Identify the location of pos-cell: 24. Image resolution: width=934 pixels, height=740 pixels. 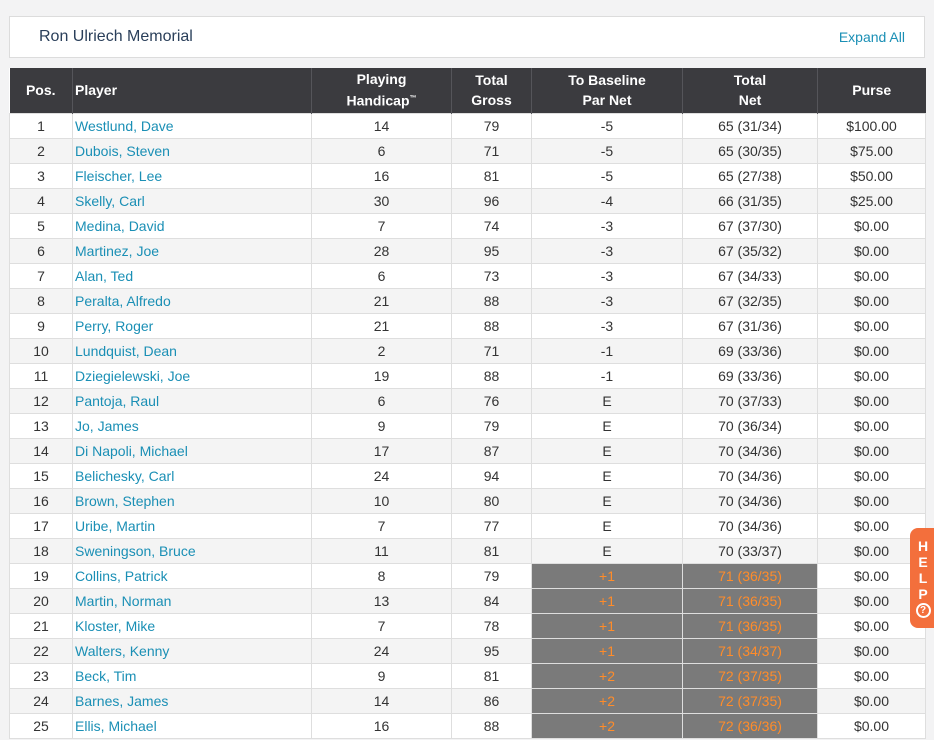
(41, 700).